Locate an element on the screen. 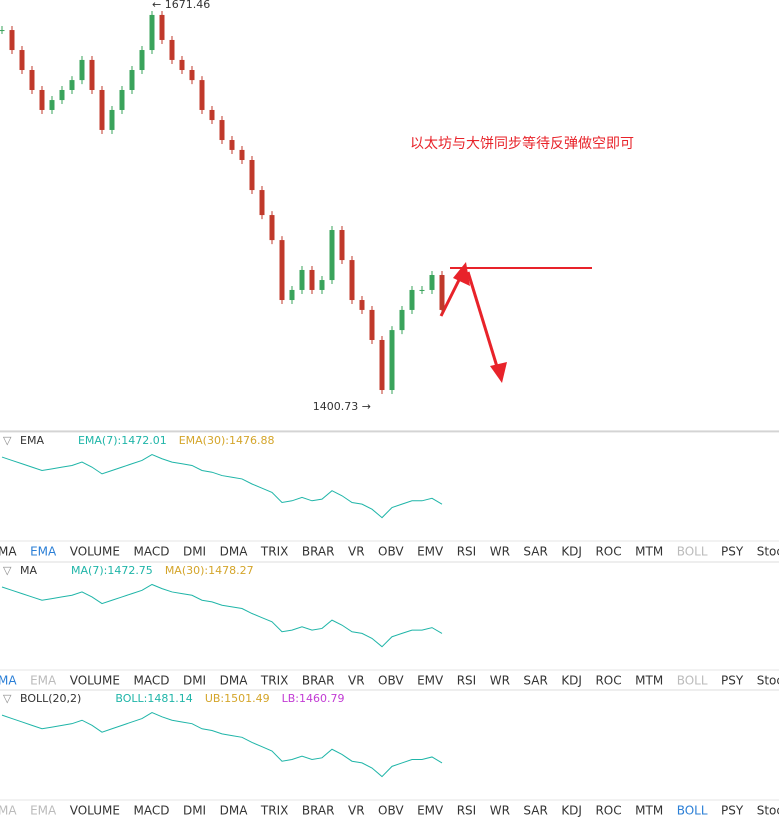 The image size is (779, 825). indicator-value: MA(30):1478.27 is located at coordinates (209, 570).